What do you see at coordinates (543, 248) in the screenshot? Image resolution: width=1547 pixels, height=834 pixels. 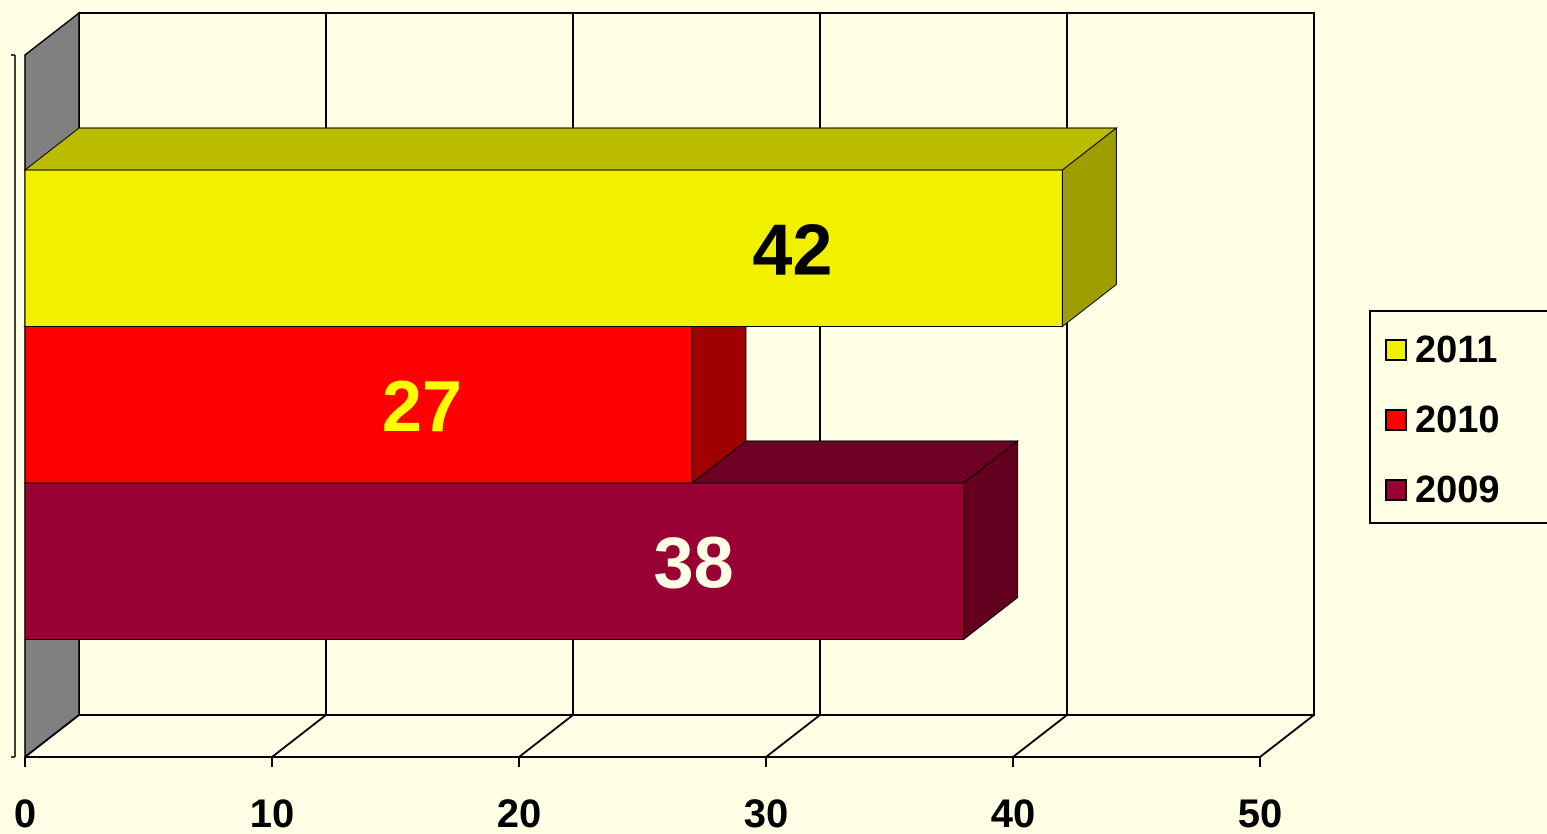 I see `bar-front-2011` at bounding box center [543, 248].